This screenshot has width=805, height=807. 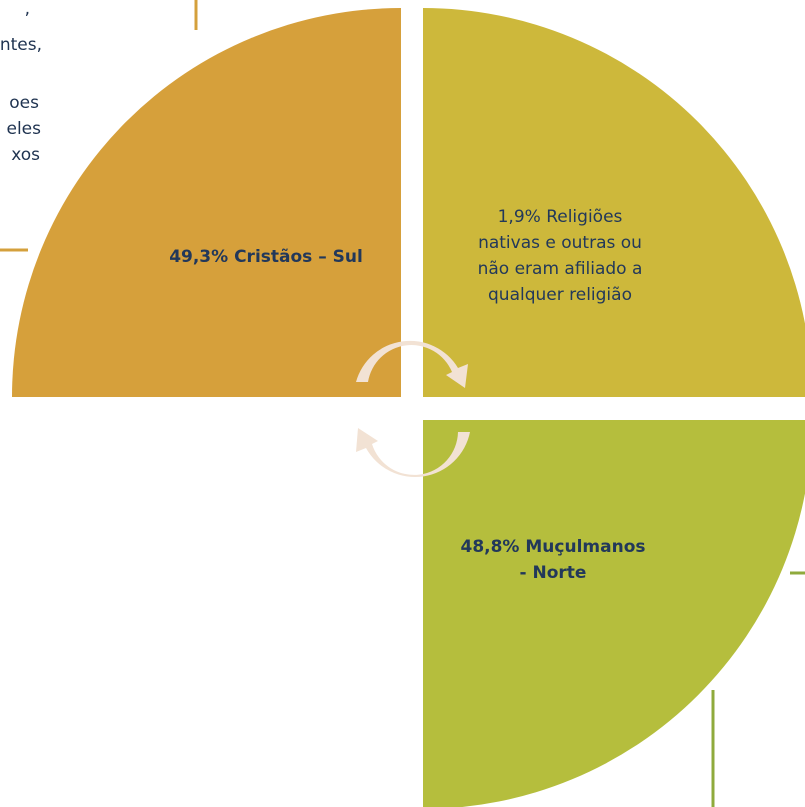 What do you see at coordinates (560, 269) in the screenshot?
I see `segment-label: não eram afiliado a` at bounding box center [560, 269].